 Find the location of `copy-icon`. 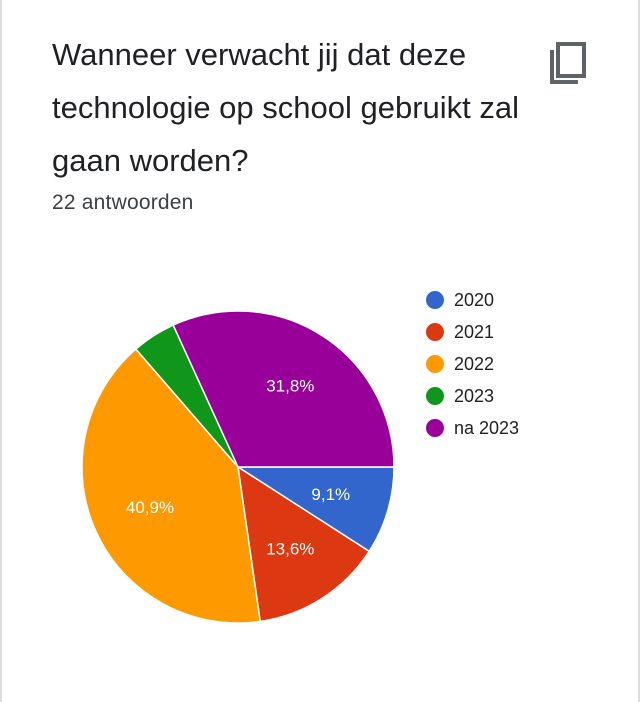

copy-icon is located at coordinates (568, 63).